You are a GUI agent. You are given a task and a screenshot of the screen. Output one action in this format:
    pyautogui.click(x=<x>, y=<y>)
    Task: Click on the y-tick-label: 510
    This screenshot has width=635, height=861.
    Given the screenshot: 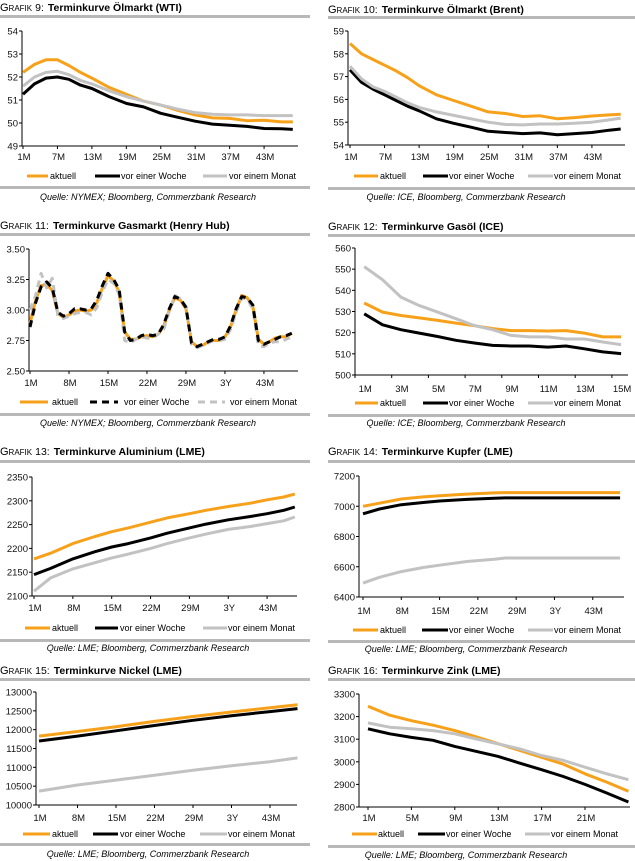 What is the action you would take?
    pyautogui.click(x=343, y=354)
    